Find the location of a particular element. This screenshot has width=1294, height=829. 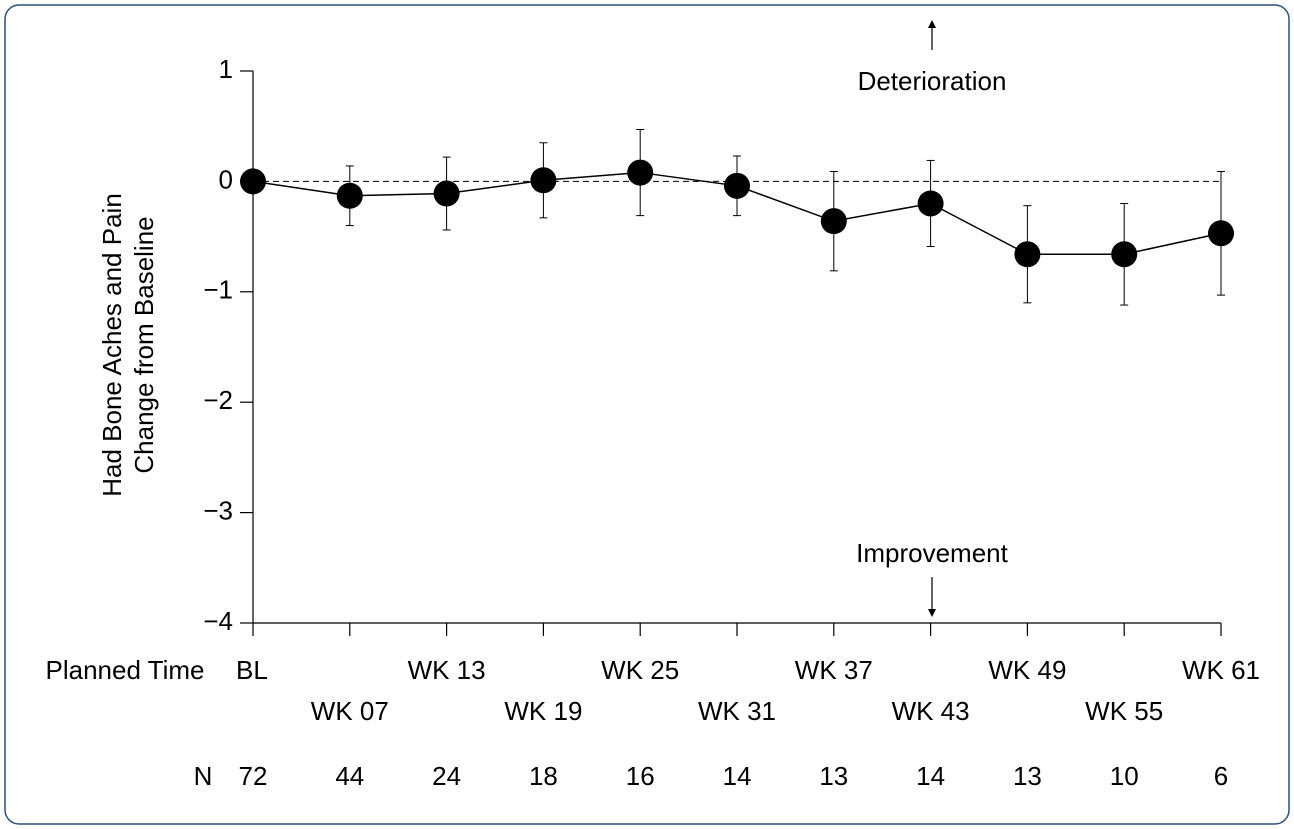

x-tick-label: WK 55 is located at coordinates (1124, 711).